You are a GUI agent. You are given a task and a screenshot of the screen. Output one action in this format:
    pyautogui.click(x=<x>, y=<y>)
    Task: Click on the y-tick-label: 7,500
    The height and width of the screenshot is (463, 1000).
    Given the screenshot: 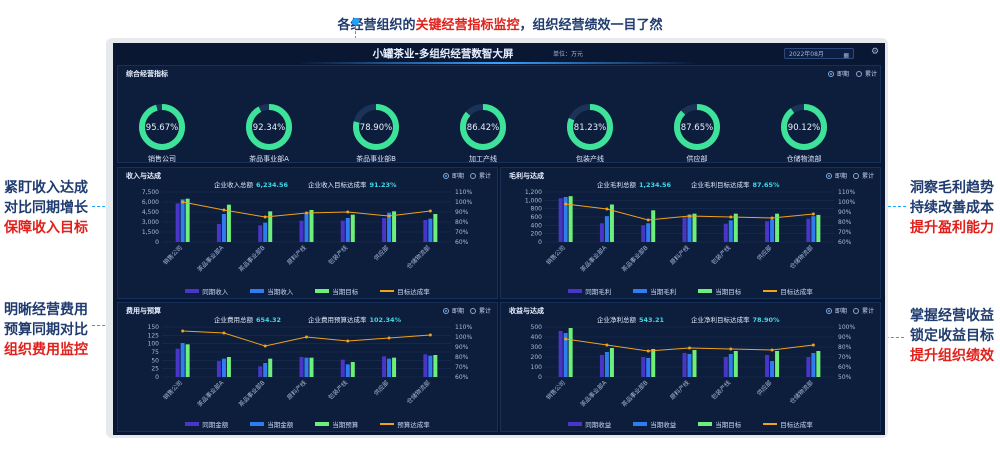 What is the action you would take?
    pyautogui.click(x=150, y=192)
    